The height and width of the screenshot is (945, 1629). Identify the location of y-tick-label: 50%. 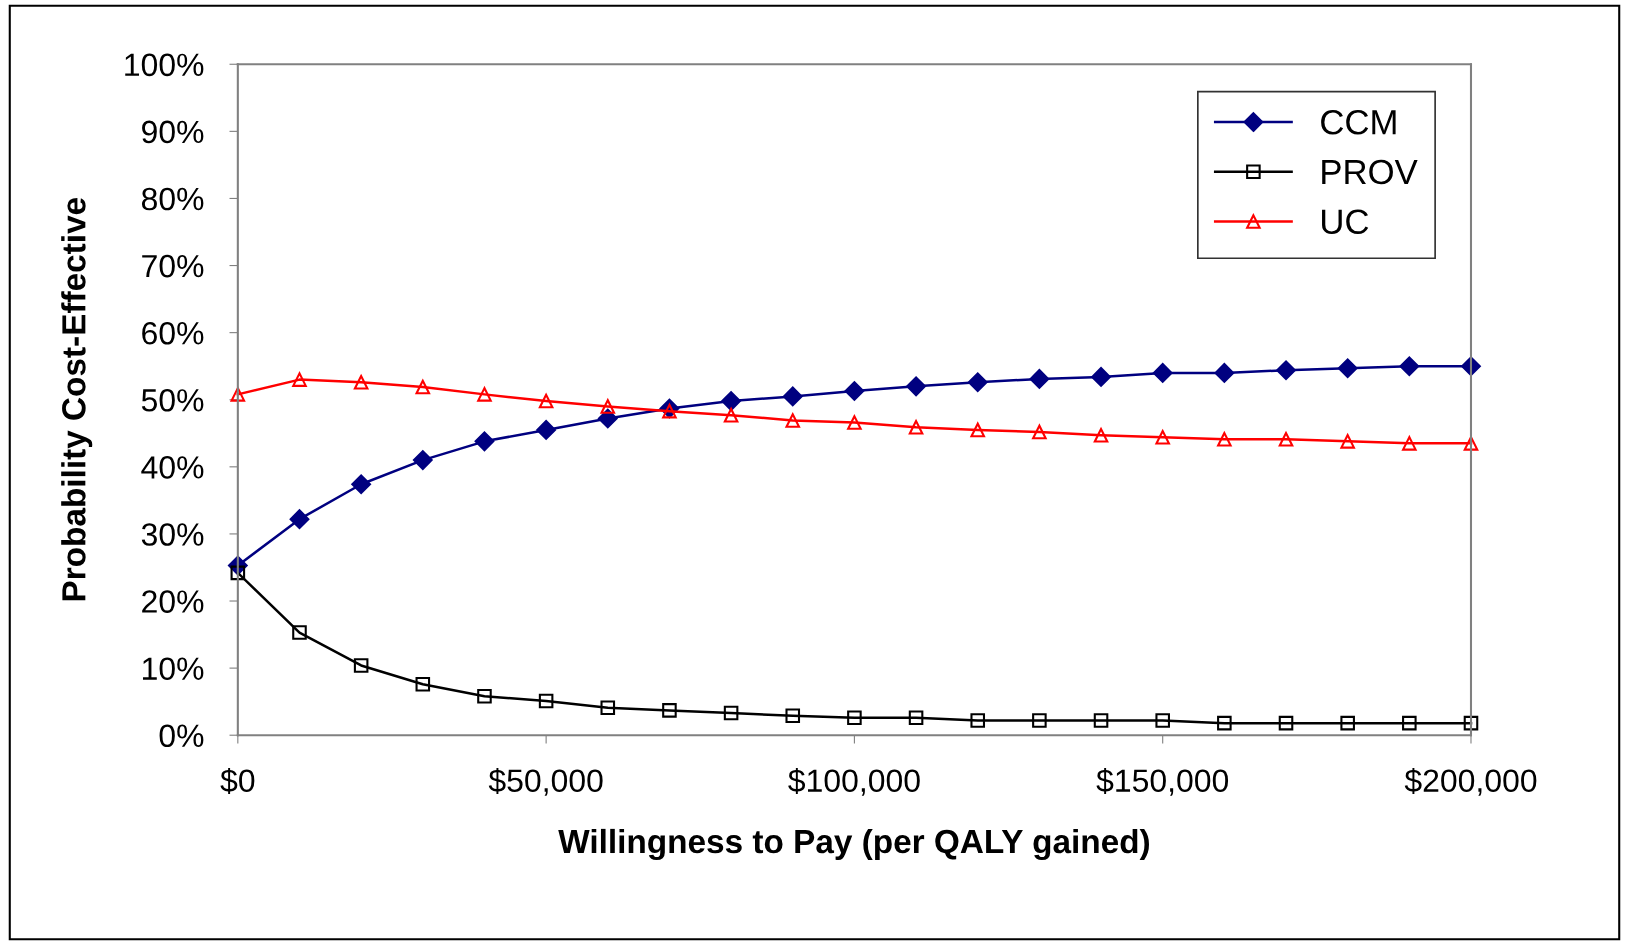
(172, 400).